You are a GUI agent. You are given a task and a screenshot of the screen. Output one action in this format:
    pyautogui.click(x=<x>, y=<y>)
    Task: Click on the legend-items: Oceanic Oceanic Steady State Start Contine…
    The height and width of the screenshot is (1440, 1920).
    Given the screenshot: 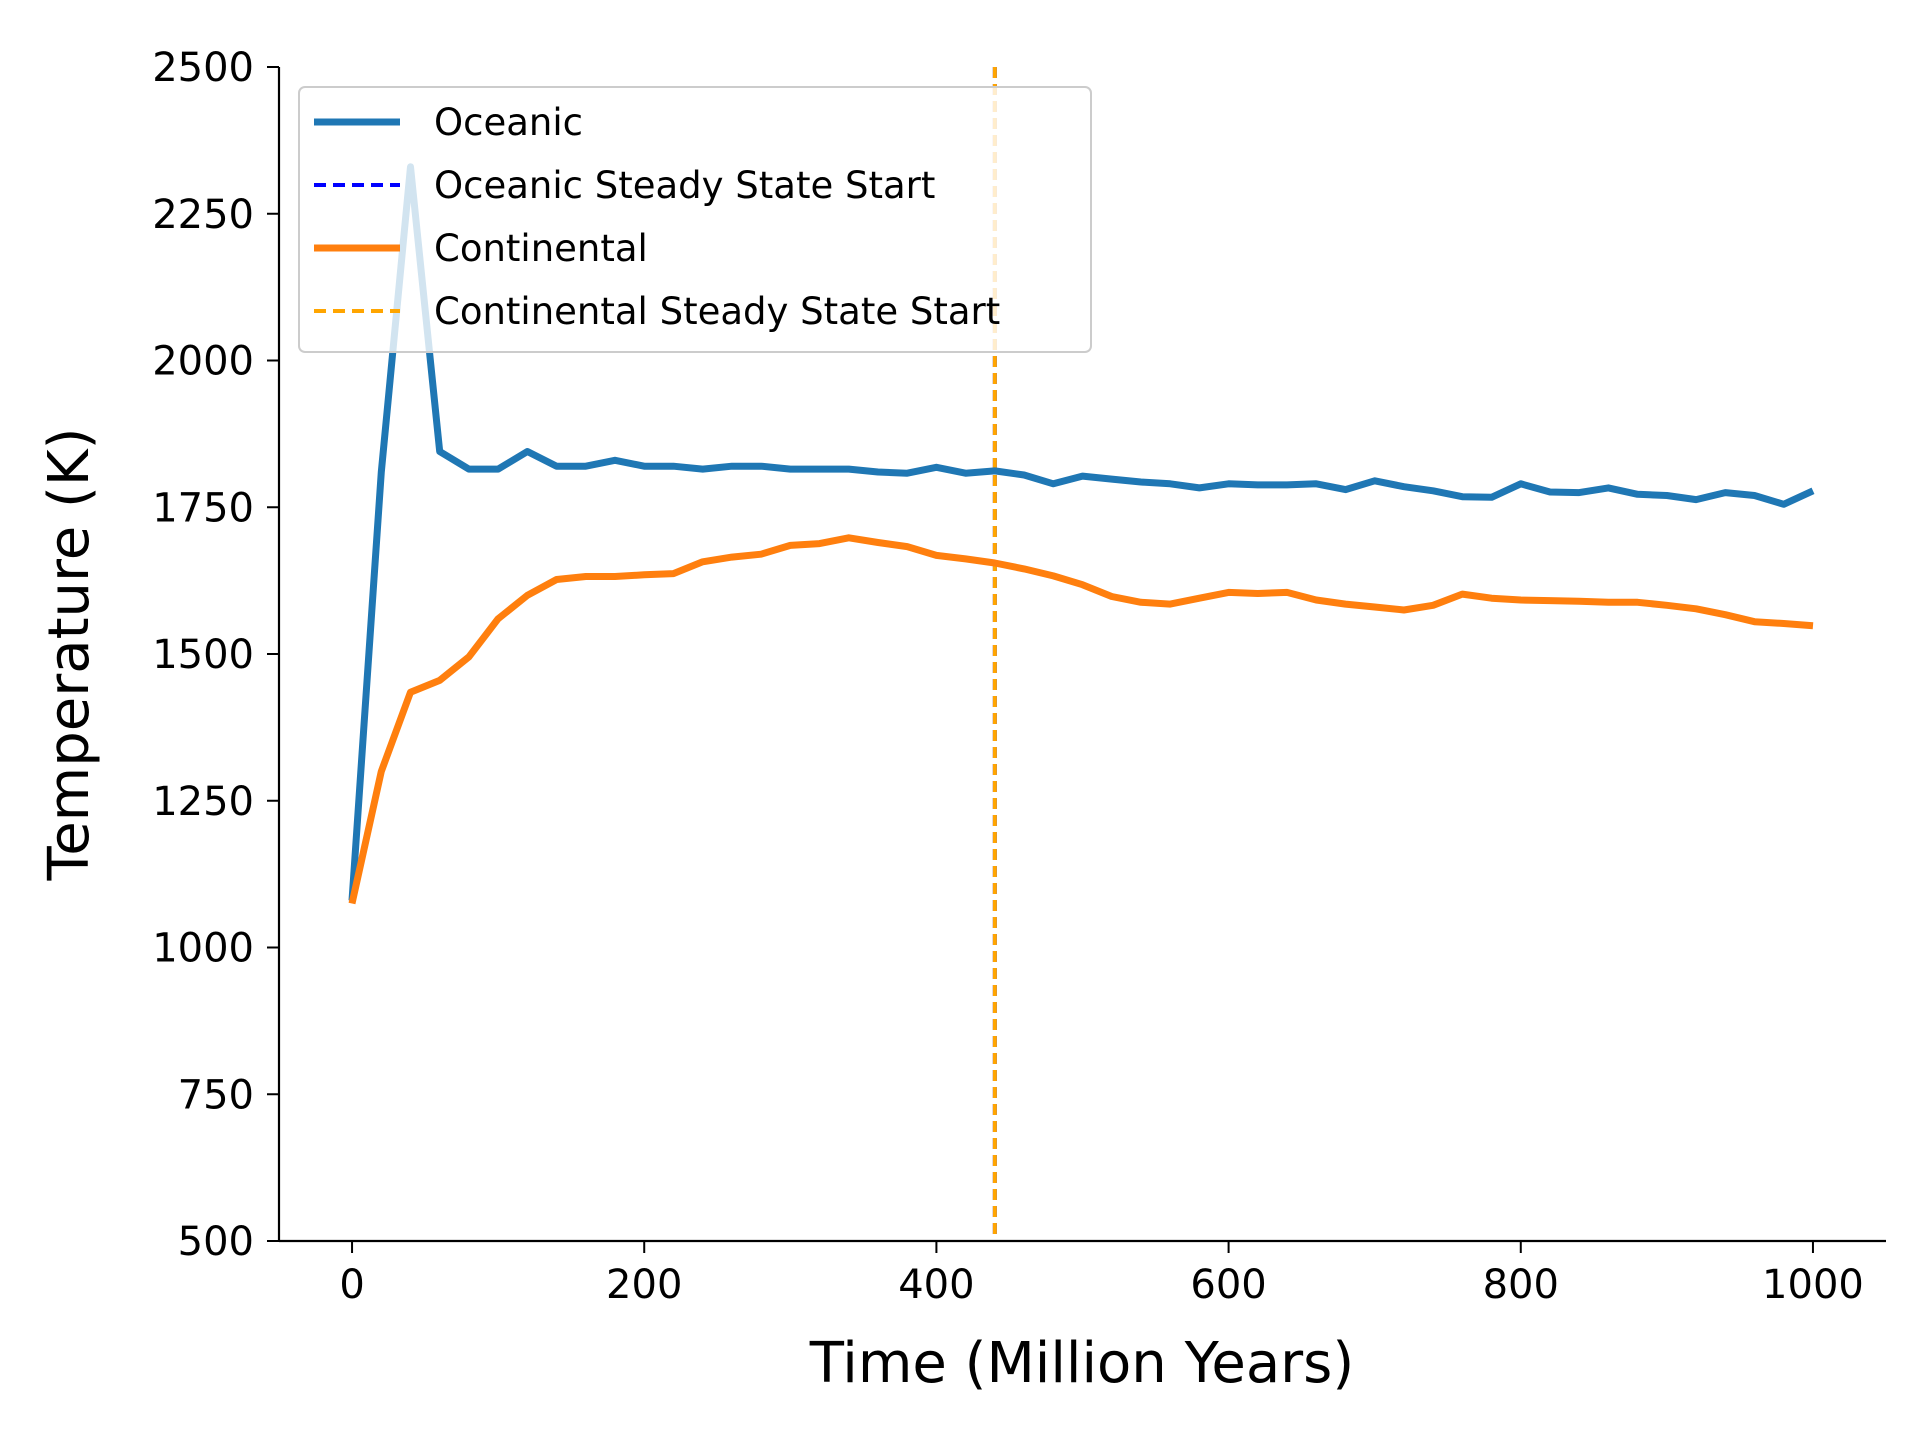 What is the action you would take?
    pyautogui.click(x=657, y=217)
    